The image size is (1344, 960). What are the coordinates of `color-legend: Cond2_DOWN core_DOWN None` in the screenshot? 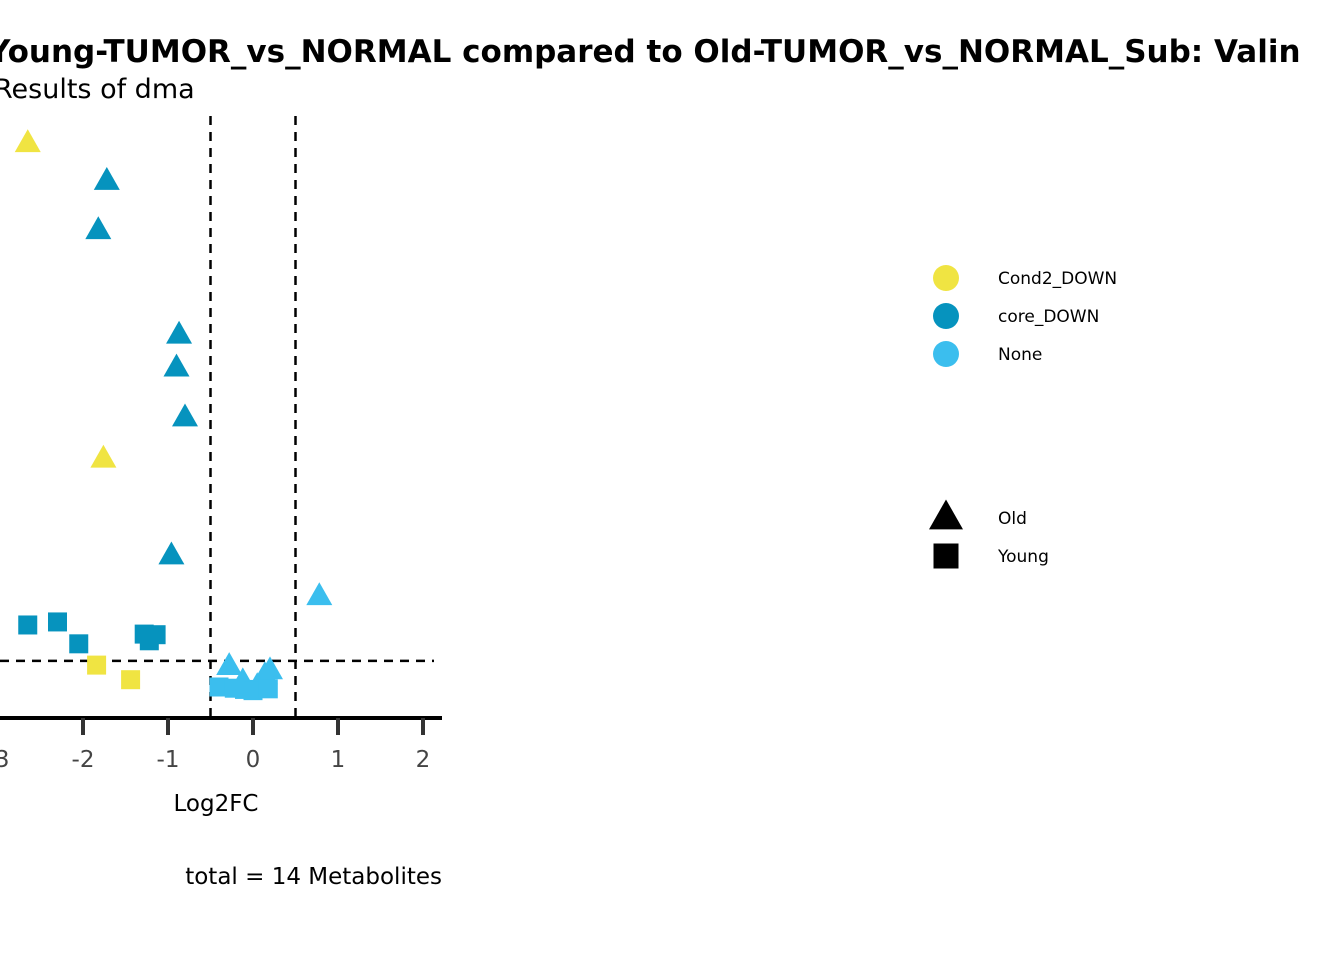 It's located at (1025, 316).